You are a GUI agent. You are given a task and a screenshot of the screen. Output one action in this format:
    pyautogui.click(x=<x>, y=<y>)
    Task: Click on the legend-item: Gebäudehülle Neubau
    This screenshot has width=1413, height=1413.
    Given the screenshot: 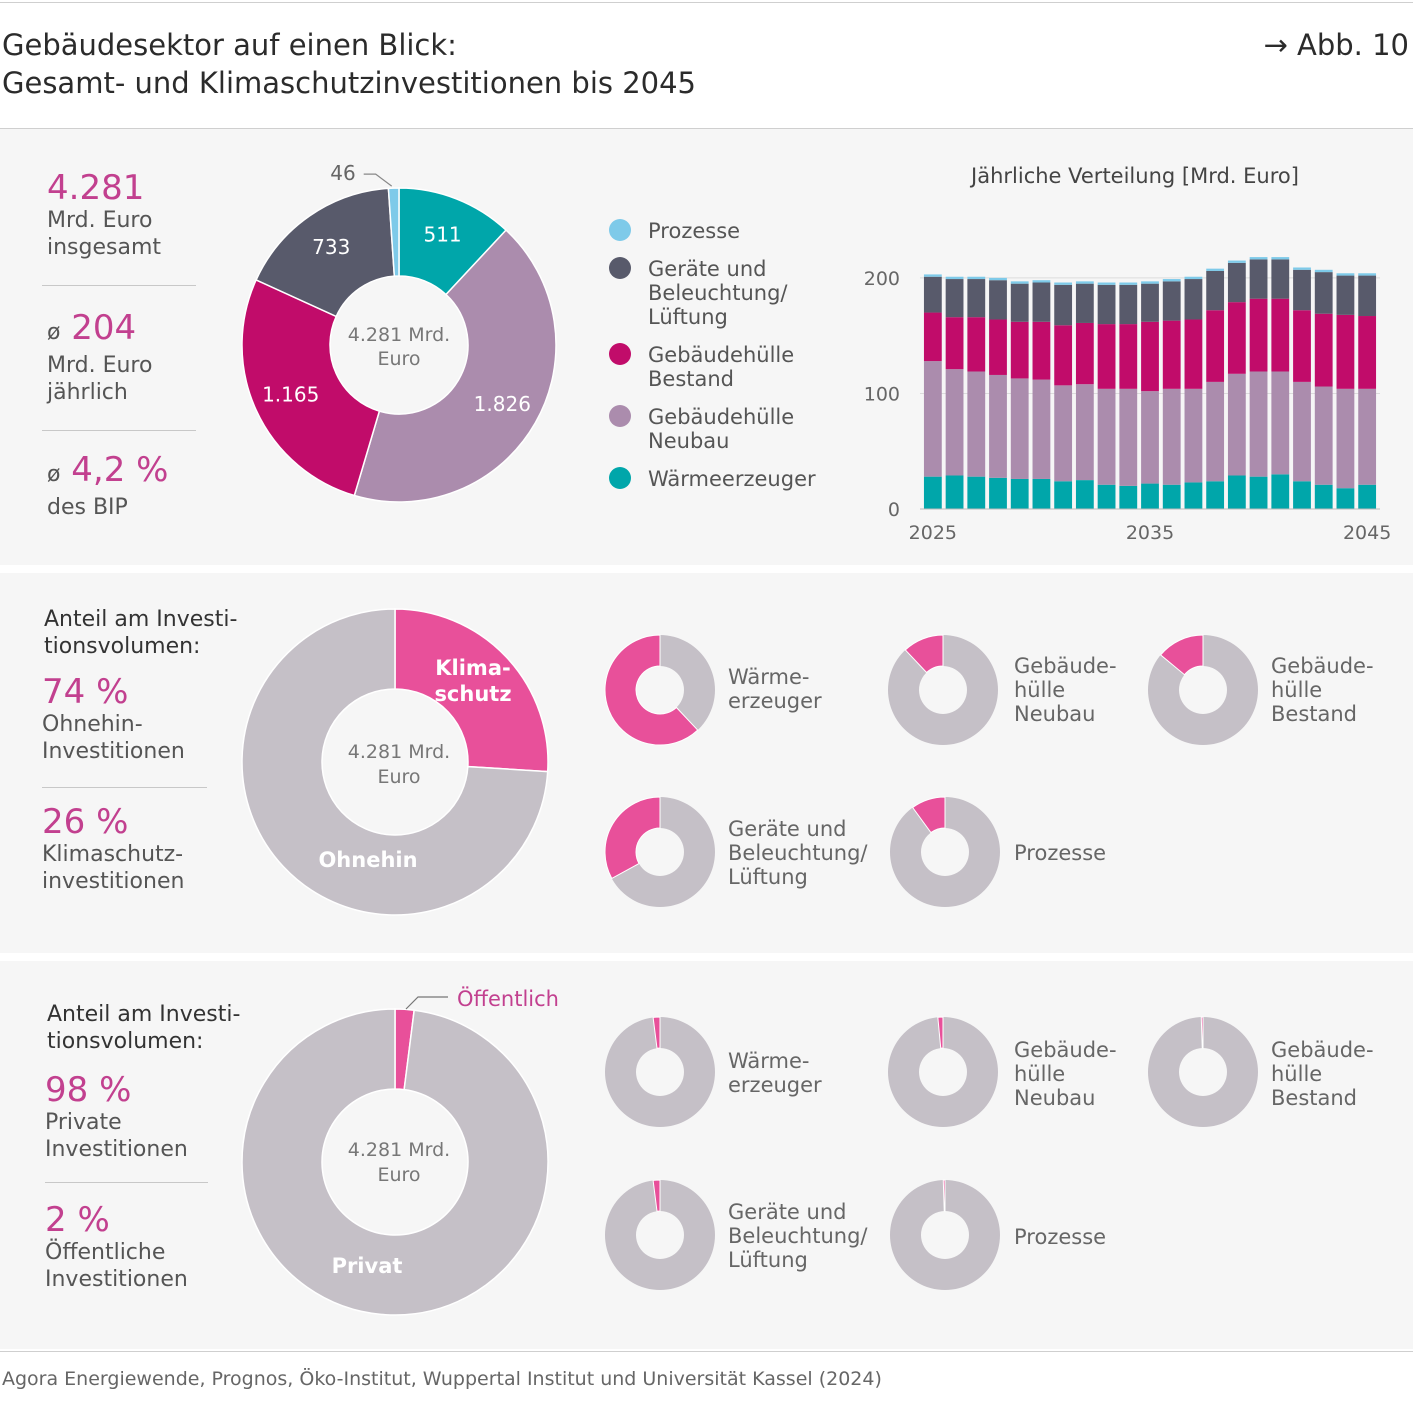 What is the action you would take?
    pyautogui.click(x=701, y=429)
    